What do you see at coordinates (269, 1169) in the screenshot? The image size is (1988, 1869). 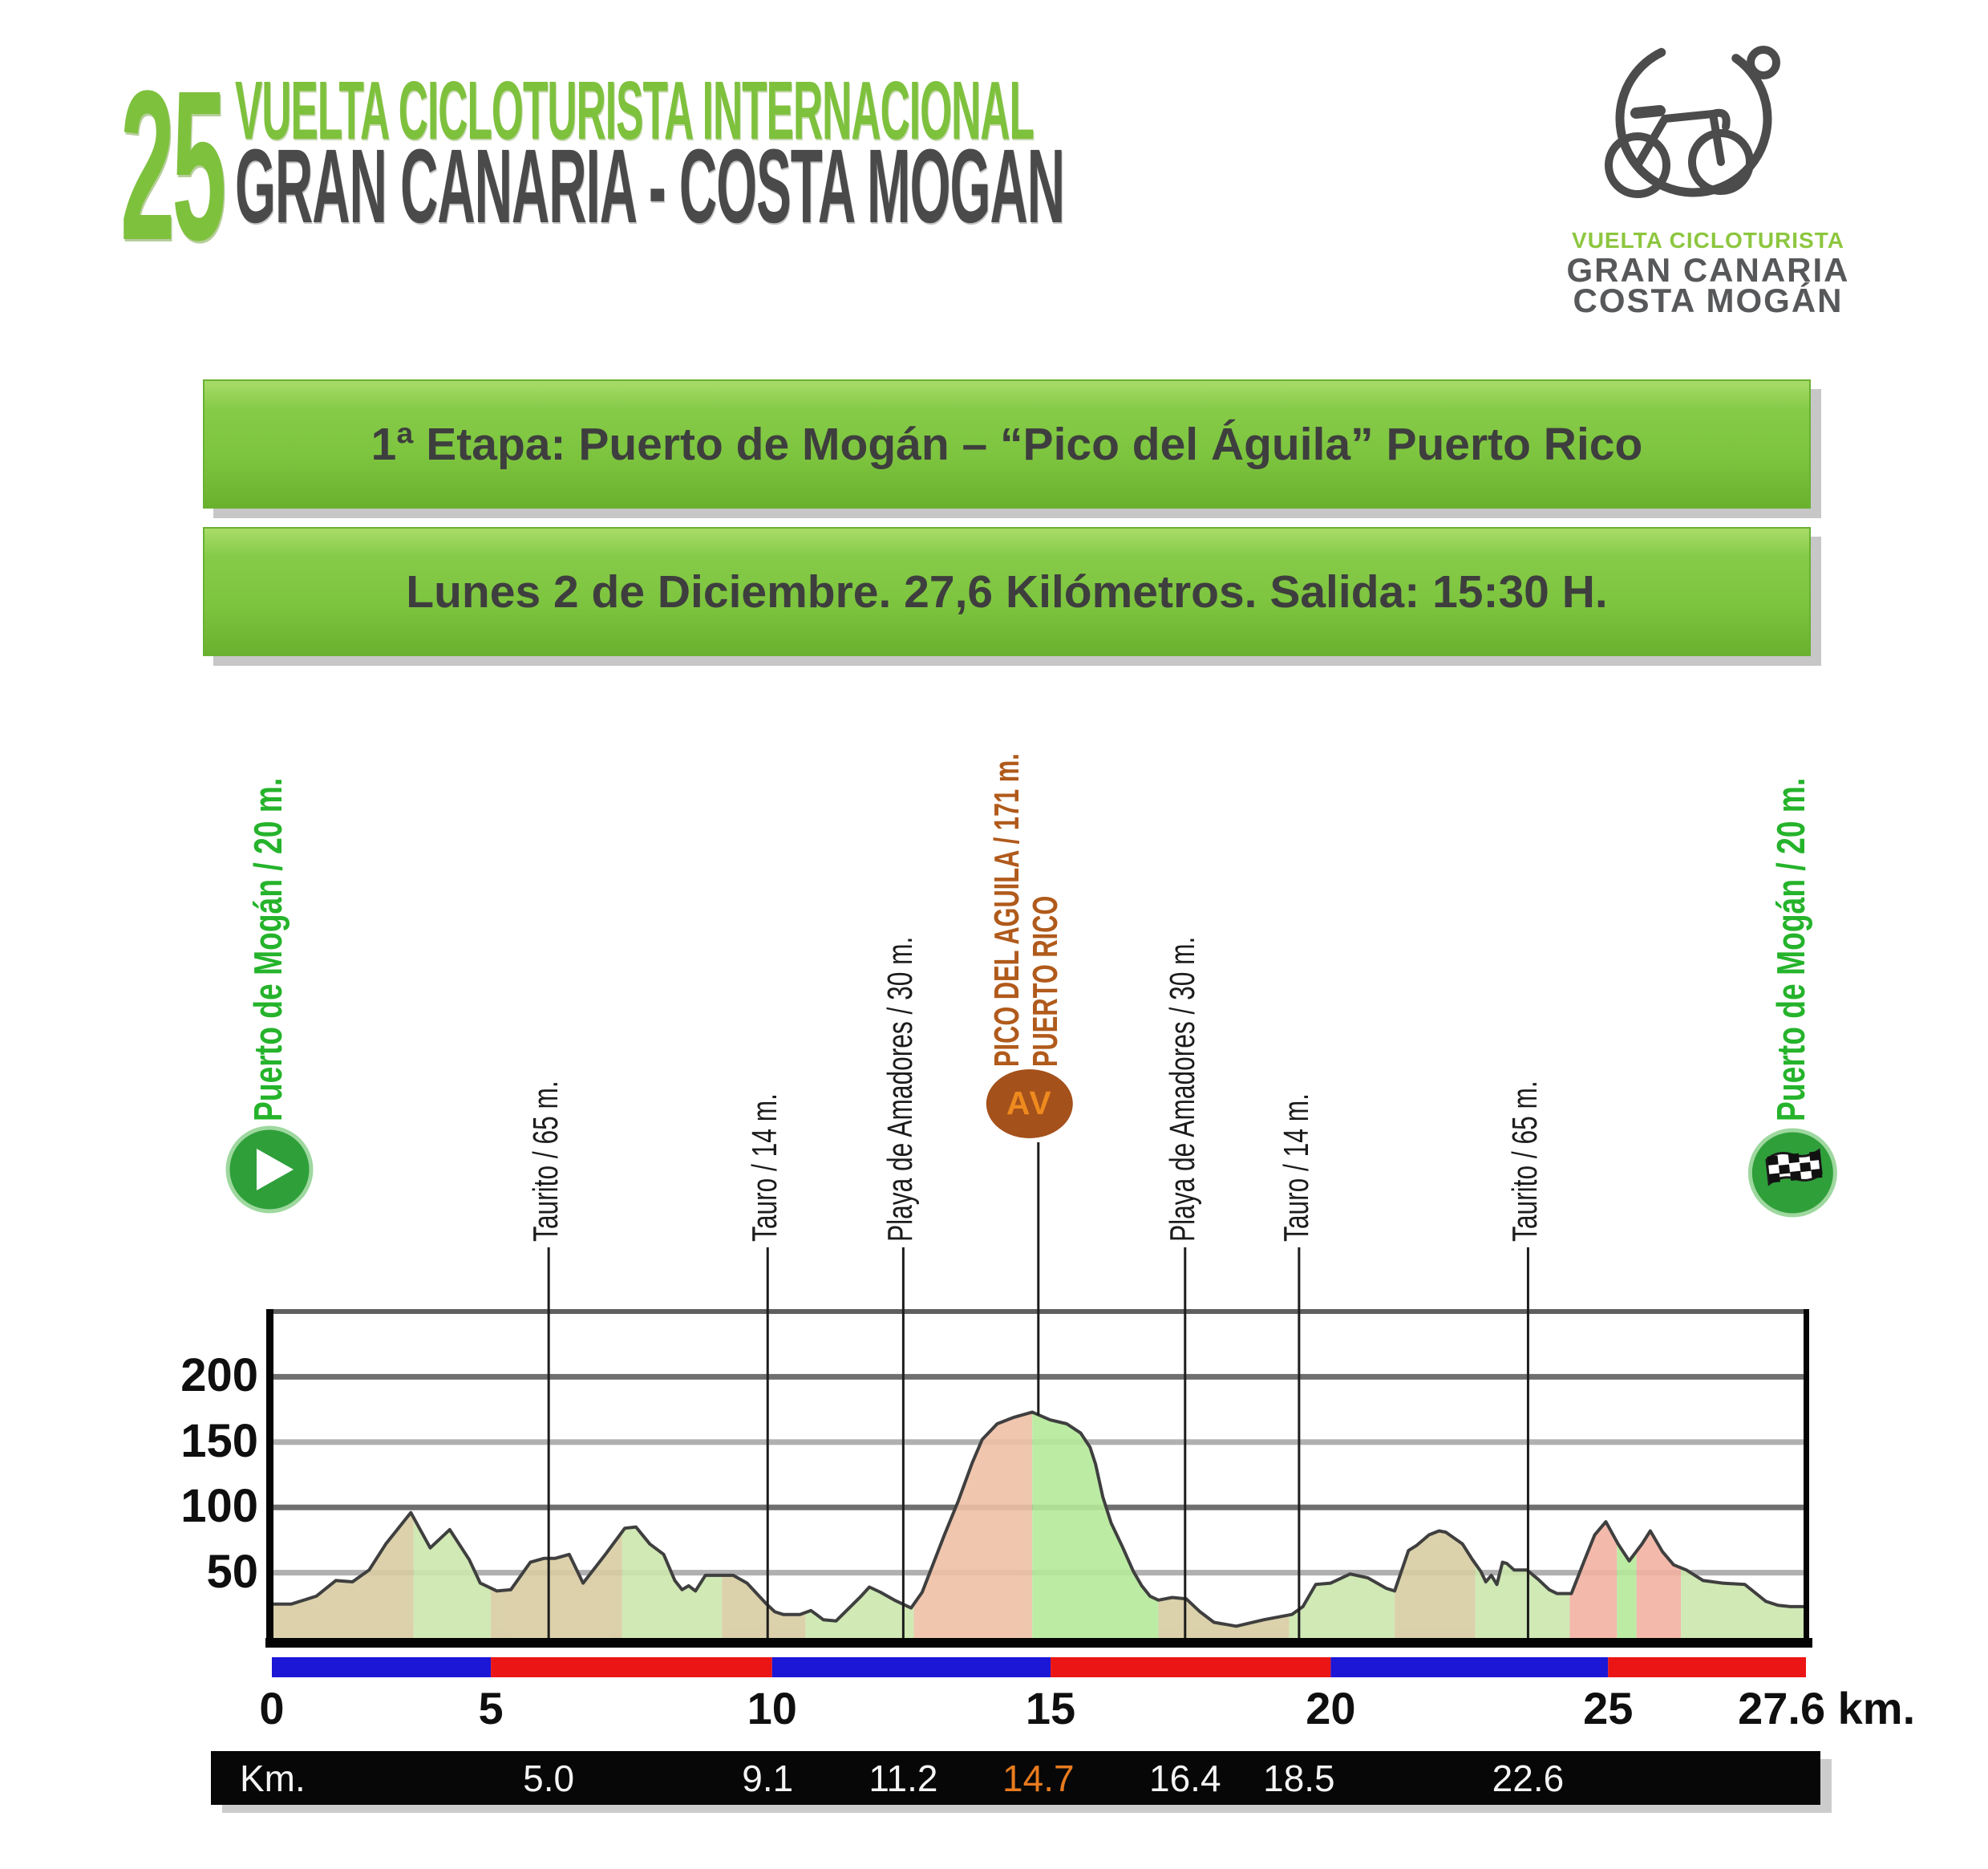 I see `start-play-icon` at bounding box center [269, 1169].